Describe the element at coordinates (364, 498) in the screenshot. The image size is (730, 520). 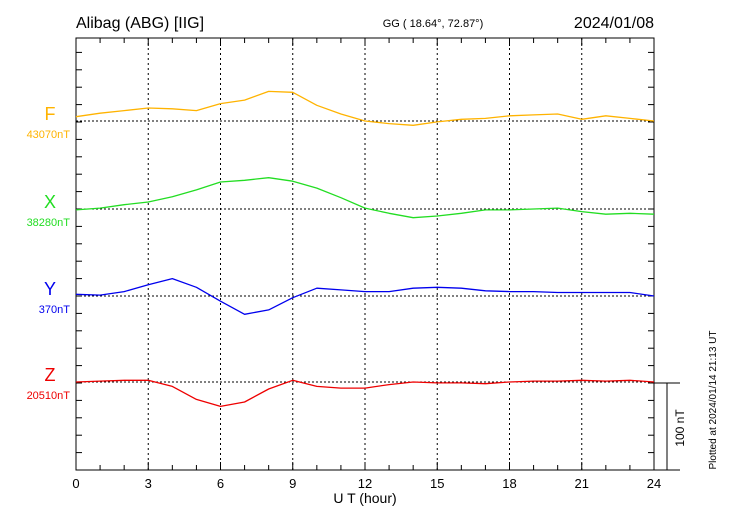
I see `x-axis-label: U T (hour)` at that location.